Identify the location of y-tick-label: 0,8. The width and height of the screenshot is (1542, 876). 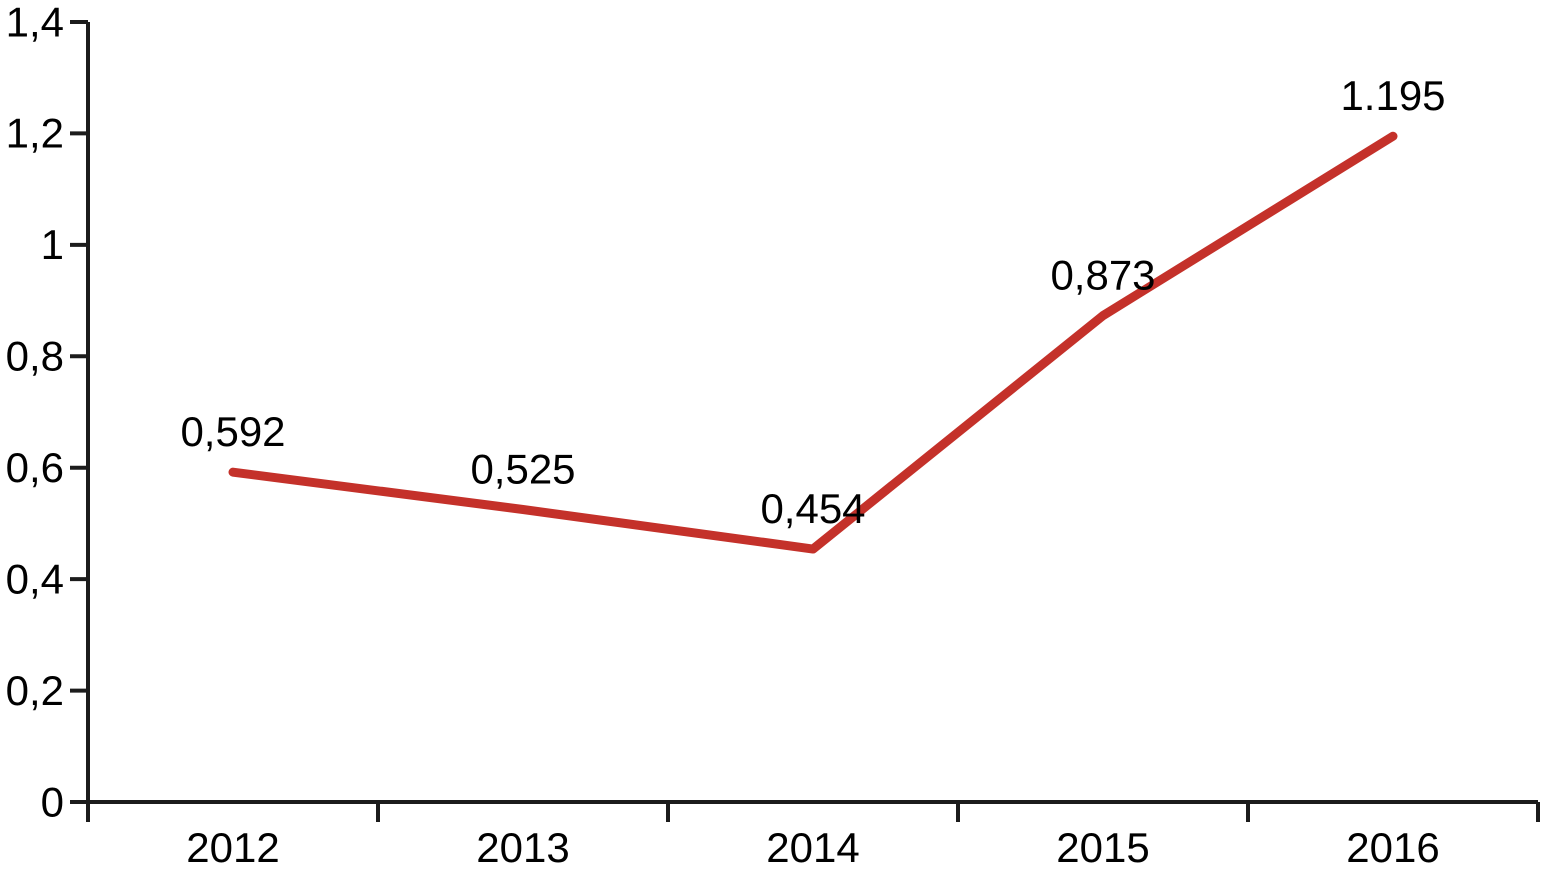
(35, 356).